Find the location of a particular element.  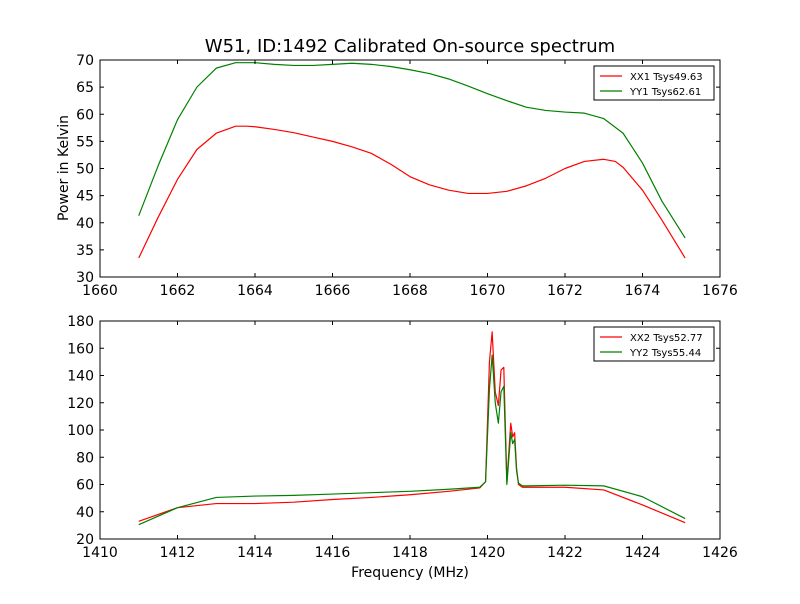

y-axis-label: Power in Kelvin is located at coordinates (64, 168).